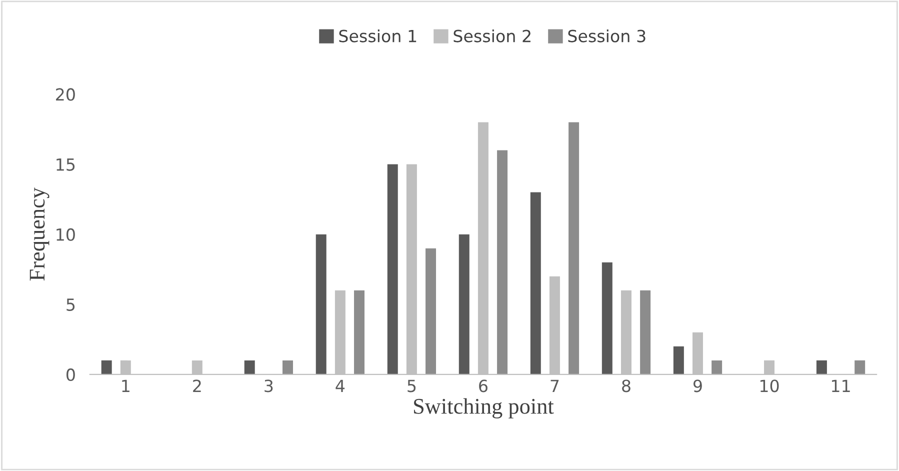 This screenshot has width=899, height=471. I want to click on x-tick-label: 6, so click(483, 386).